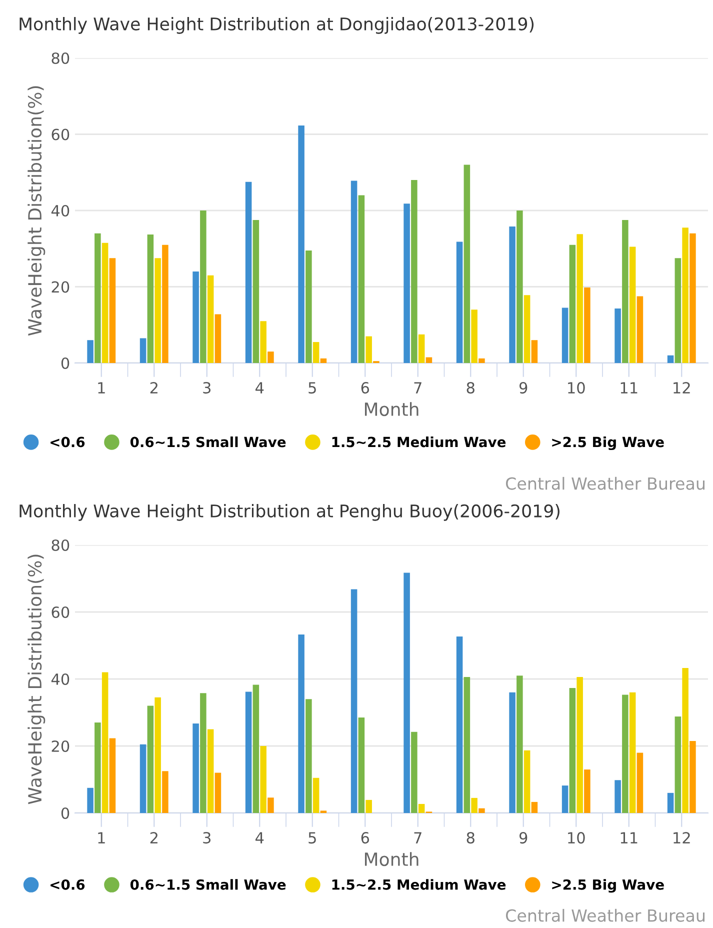 This screenshot has height=928, width=713. What do you see at coordinates (290, 512) in the screenshot?
I see `chart-title: Monthly Wave Height Distribution at Penghu Buoy(2006-2019)` at bounding box center [290, 512].